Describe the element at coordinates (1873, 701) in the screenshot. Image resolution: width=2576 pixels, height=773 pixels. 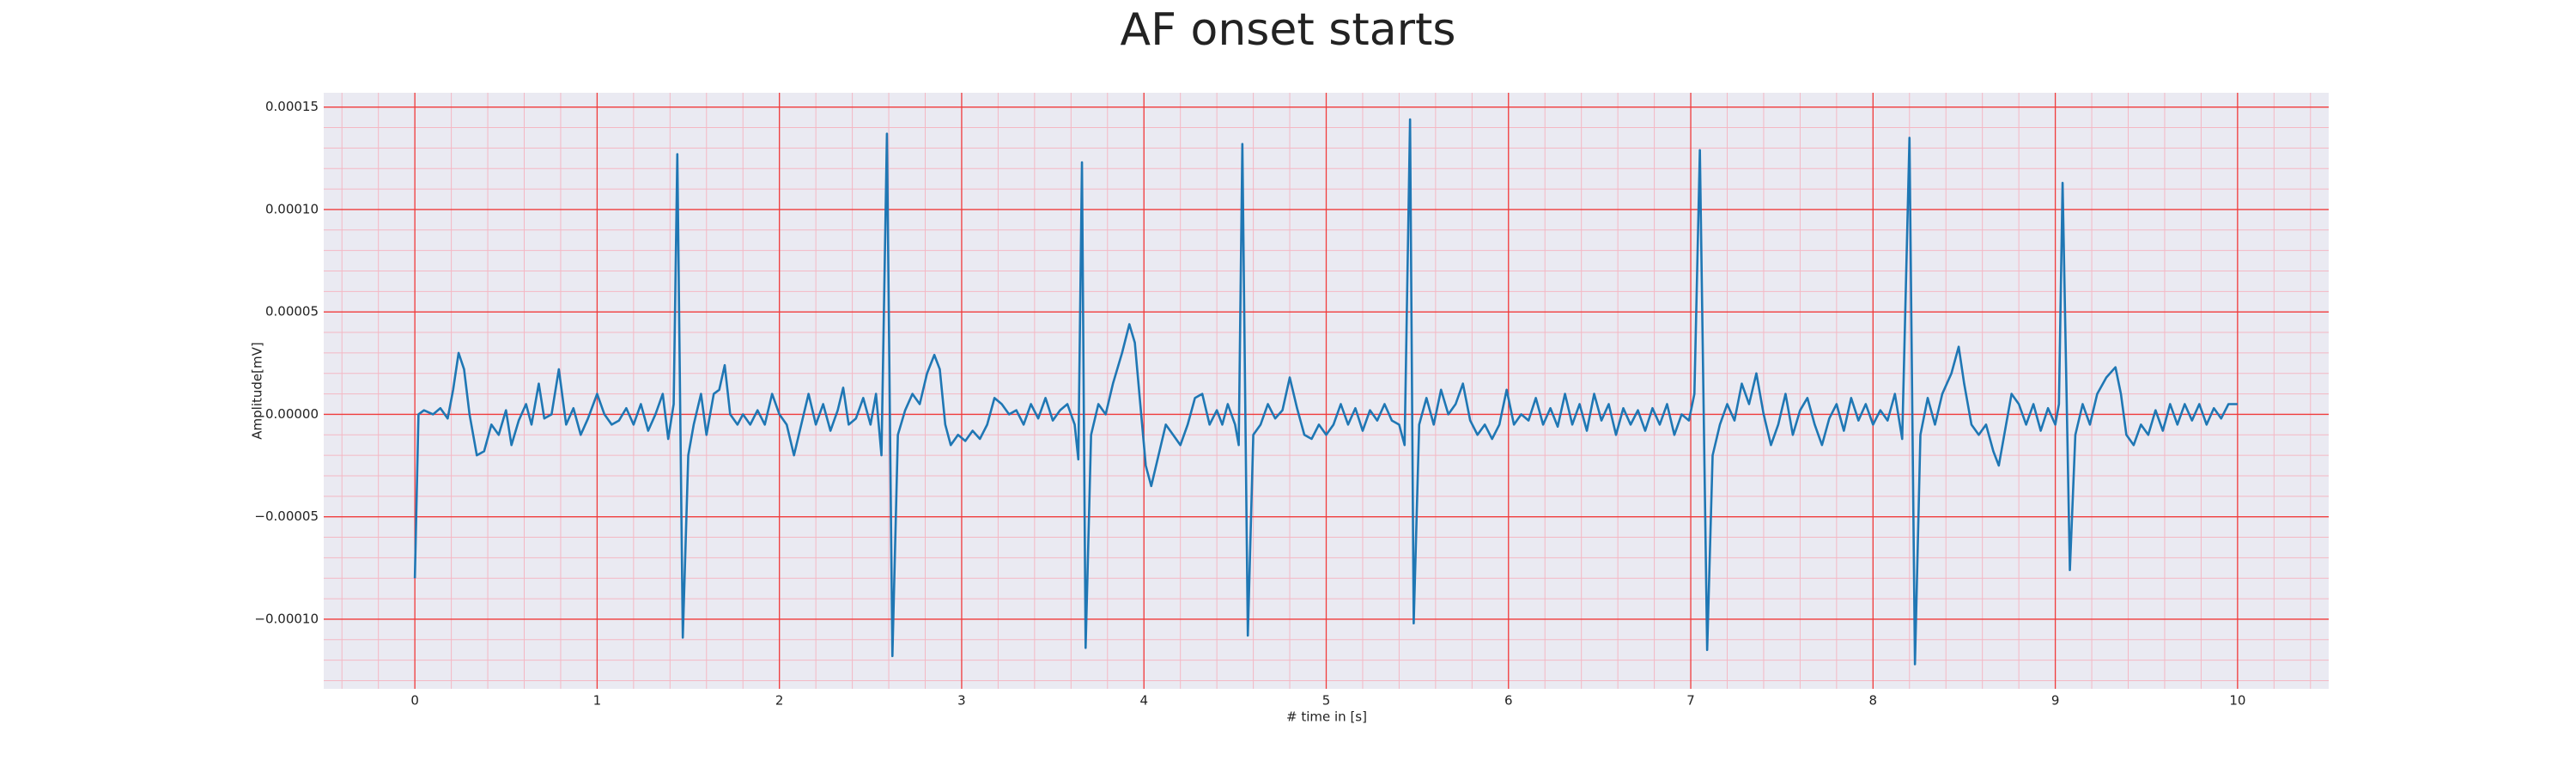
I see `x-tick-label: 8` at that location.